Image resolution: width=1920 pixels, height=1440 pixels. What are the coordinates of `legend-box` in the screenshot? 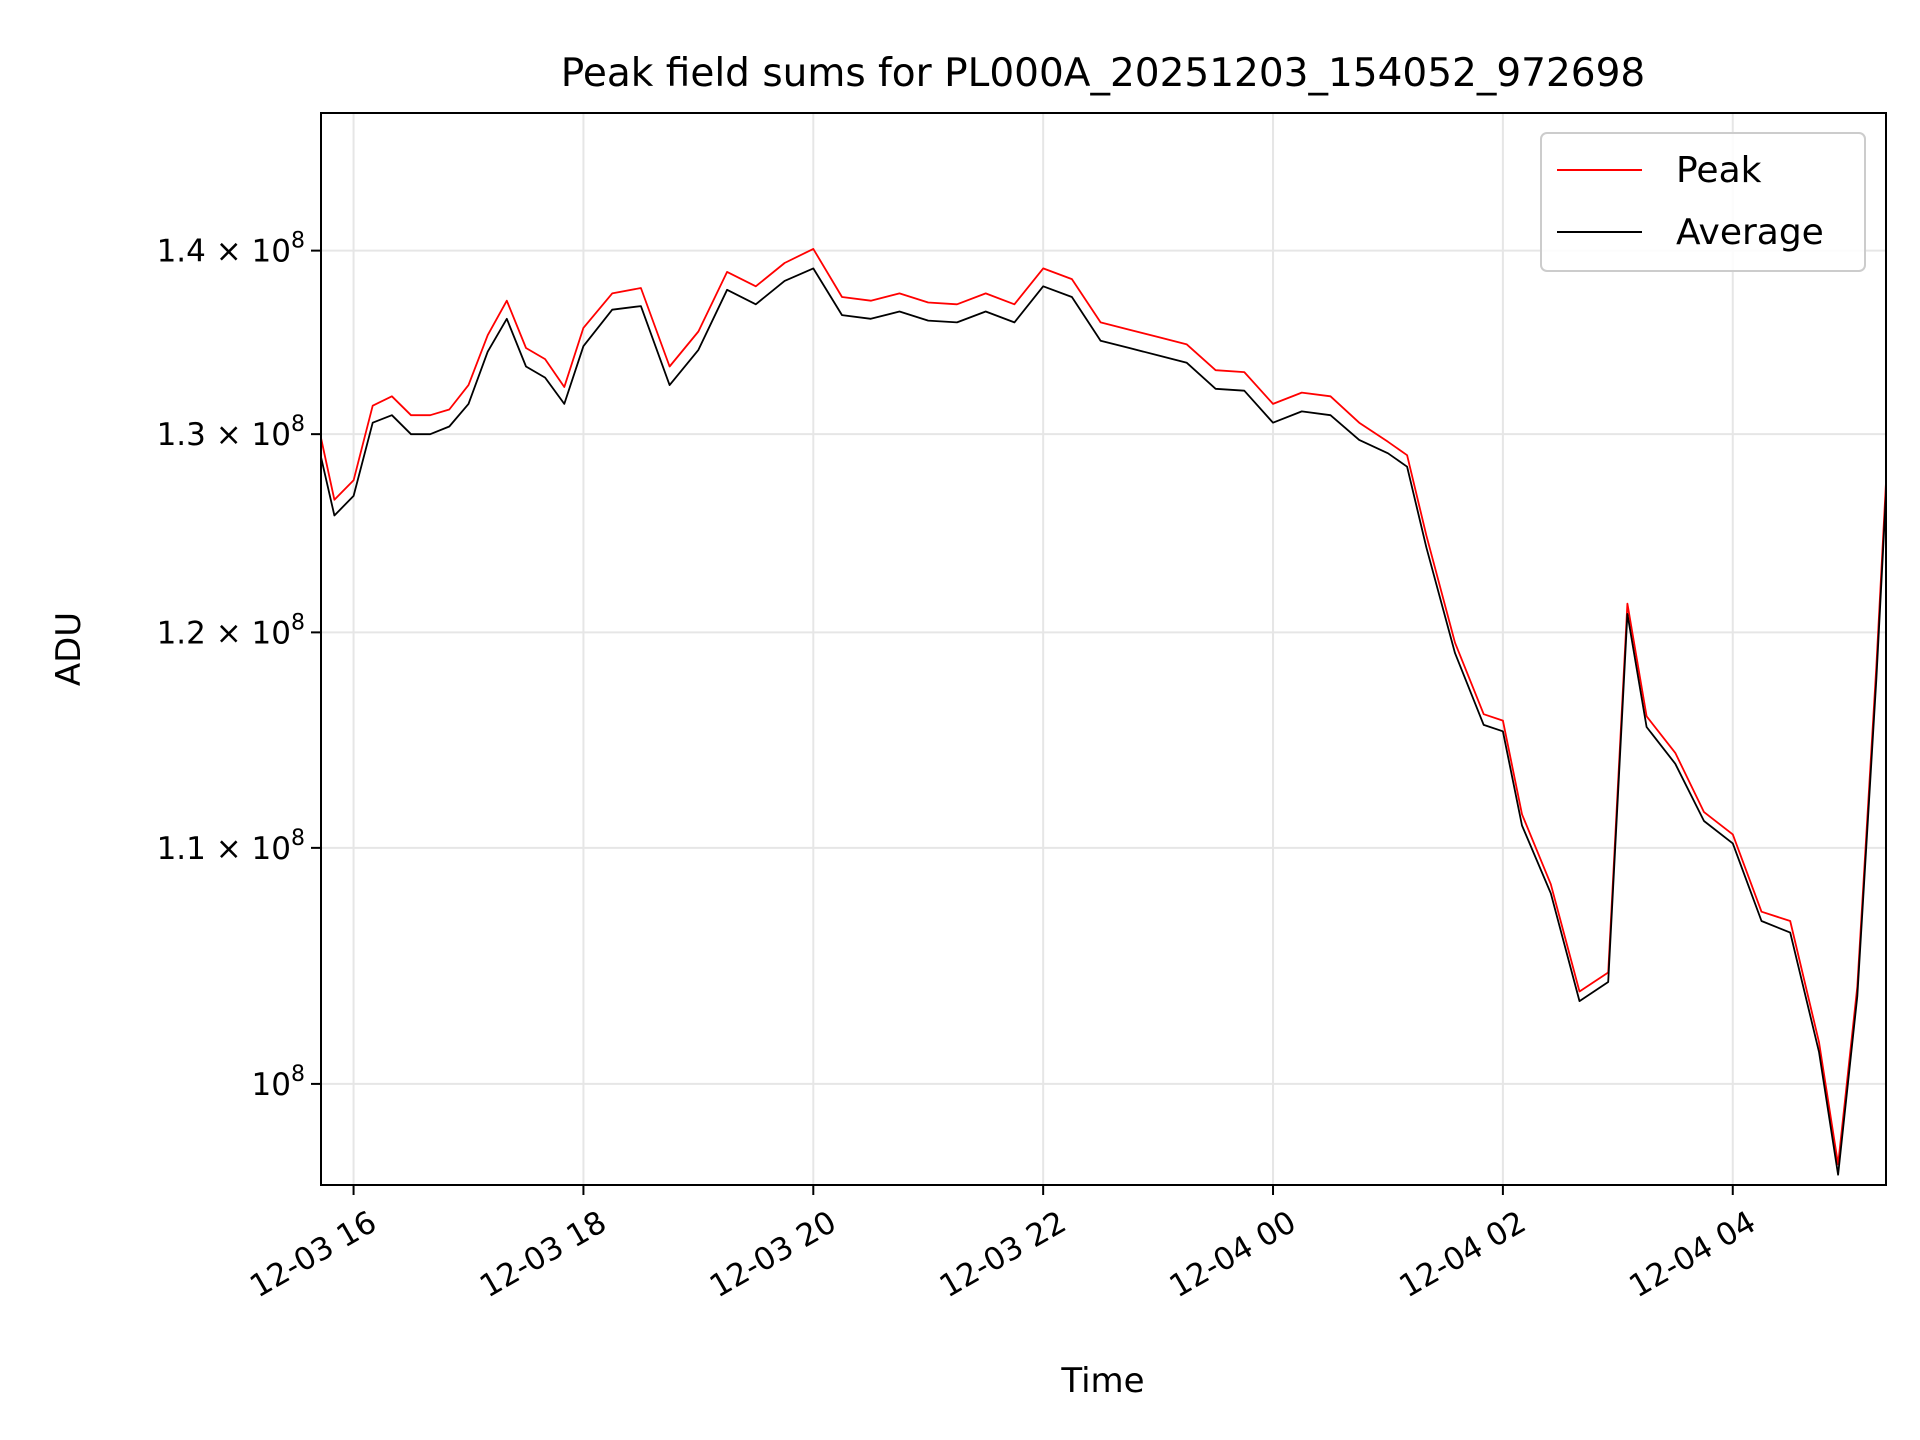 It's located at (1703, 202).